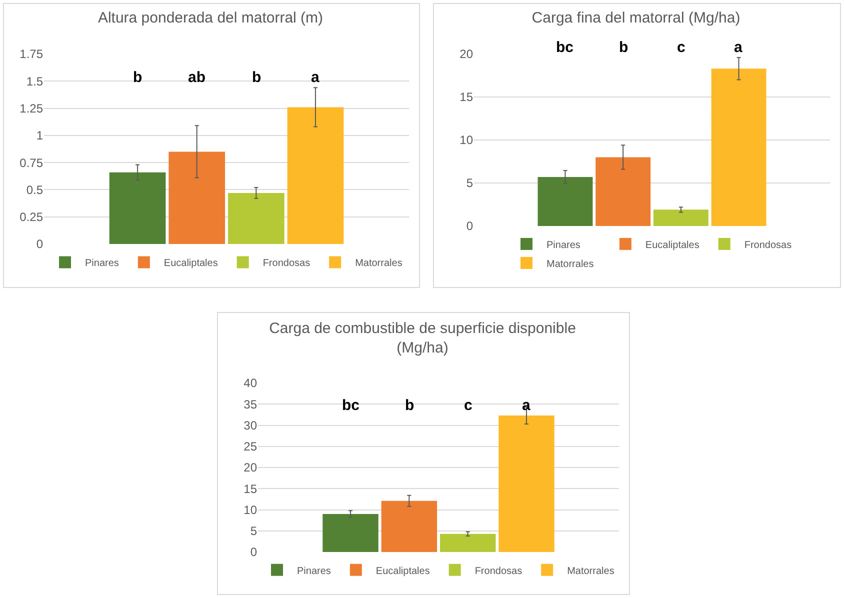 Image resolution: width=844 pixels, height=598 pixels. I want to click on chart-title: Carga de combustible de superficie disponible (Mg/ha), so click(422, 338).